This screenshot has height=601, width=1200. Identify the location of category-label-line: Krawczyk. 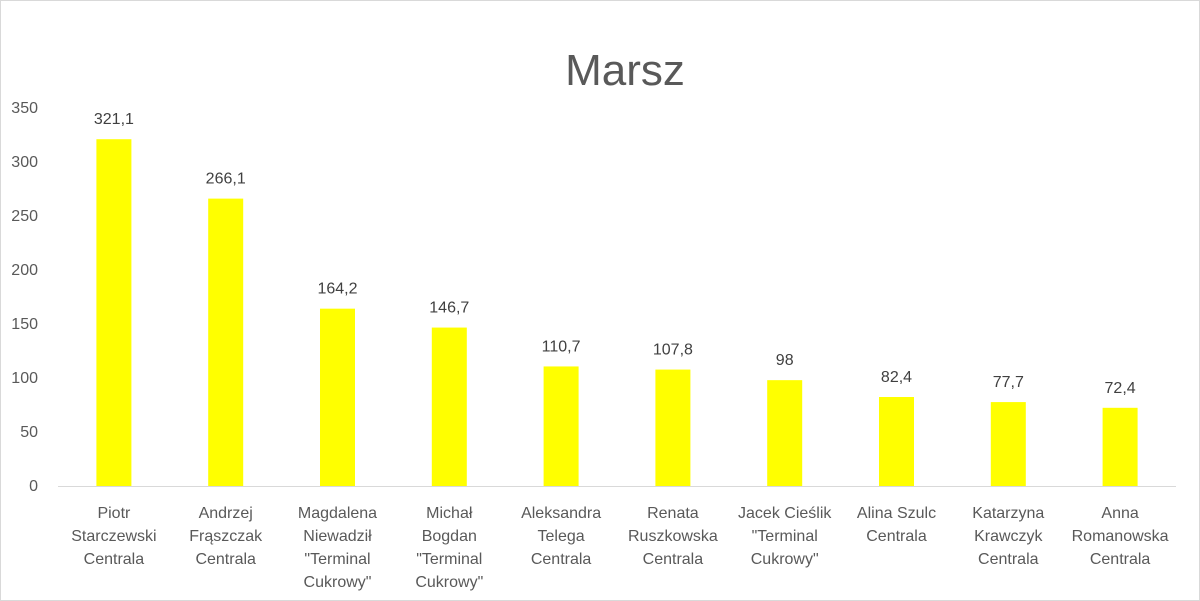
(1008, 536).